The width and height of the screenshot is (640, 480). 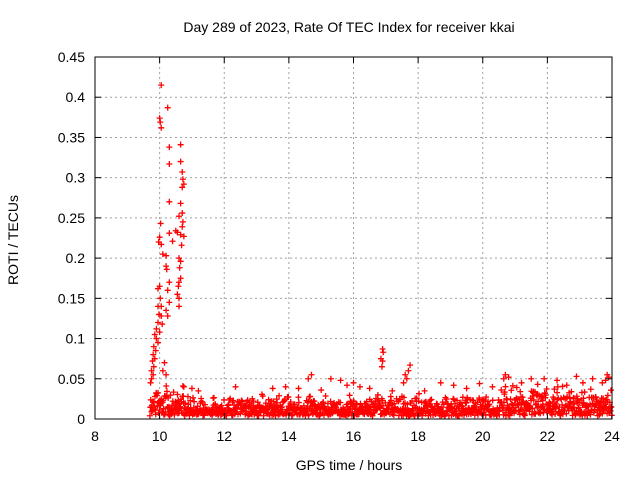 What do you see at coordinates (224, 436) in the screenshot?
I see `x-tick-label: 12` at bounding box center [224, 436].